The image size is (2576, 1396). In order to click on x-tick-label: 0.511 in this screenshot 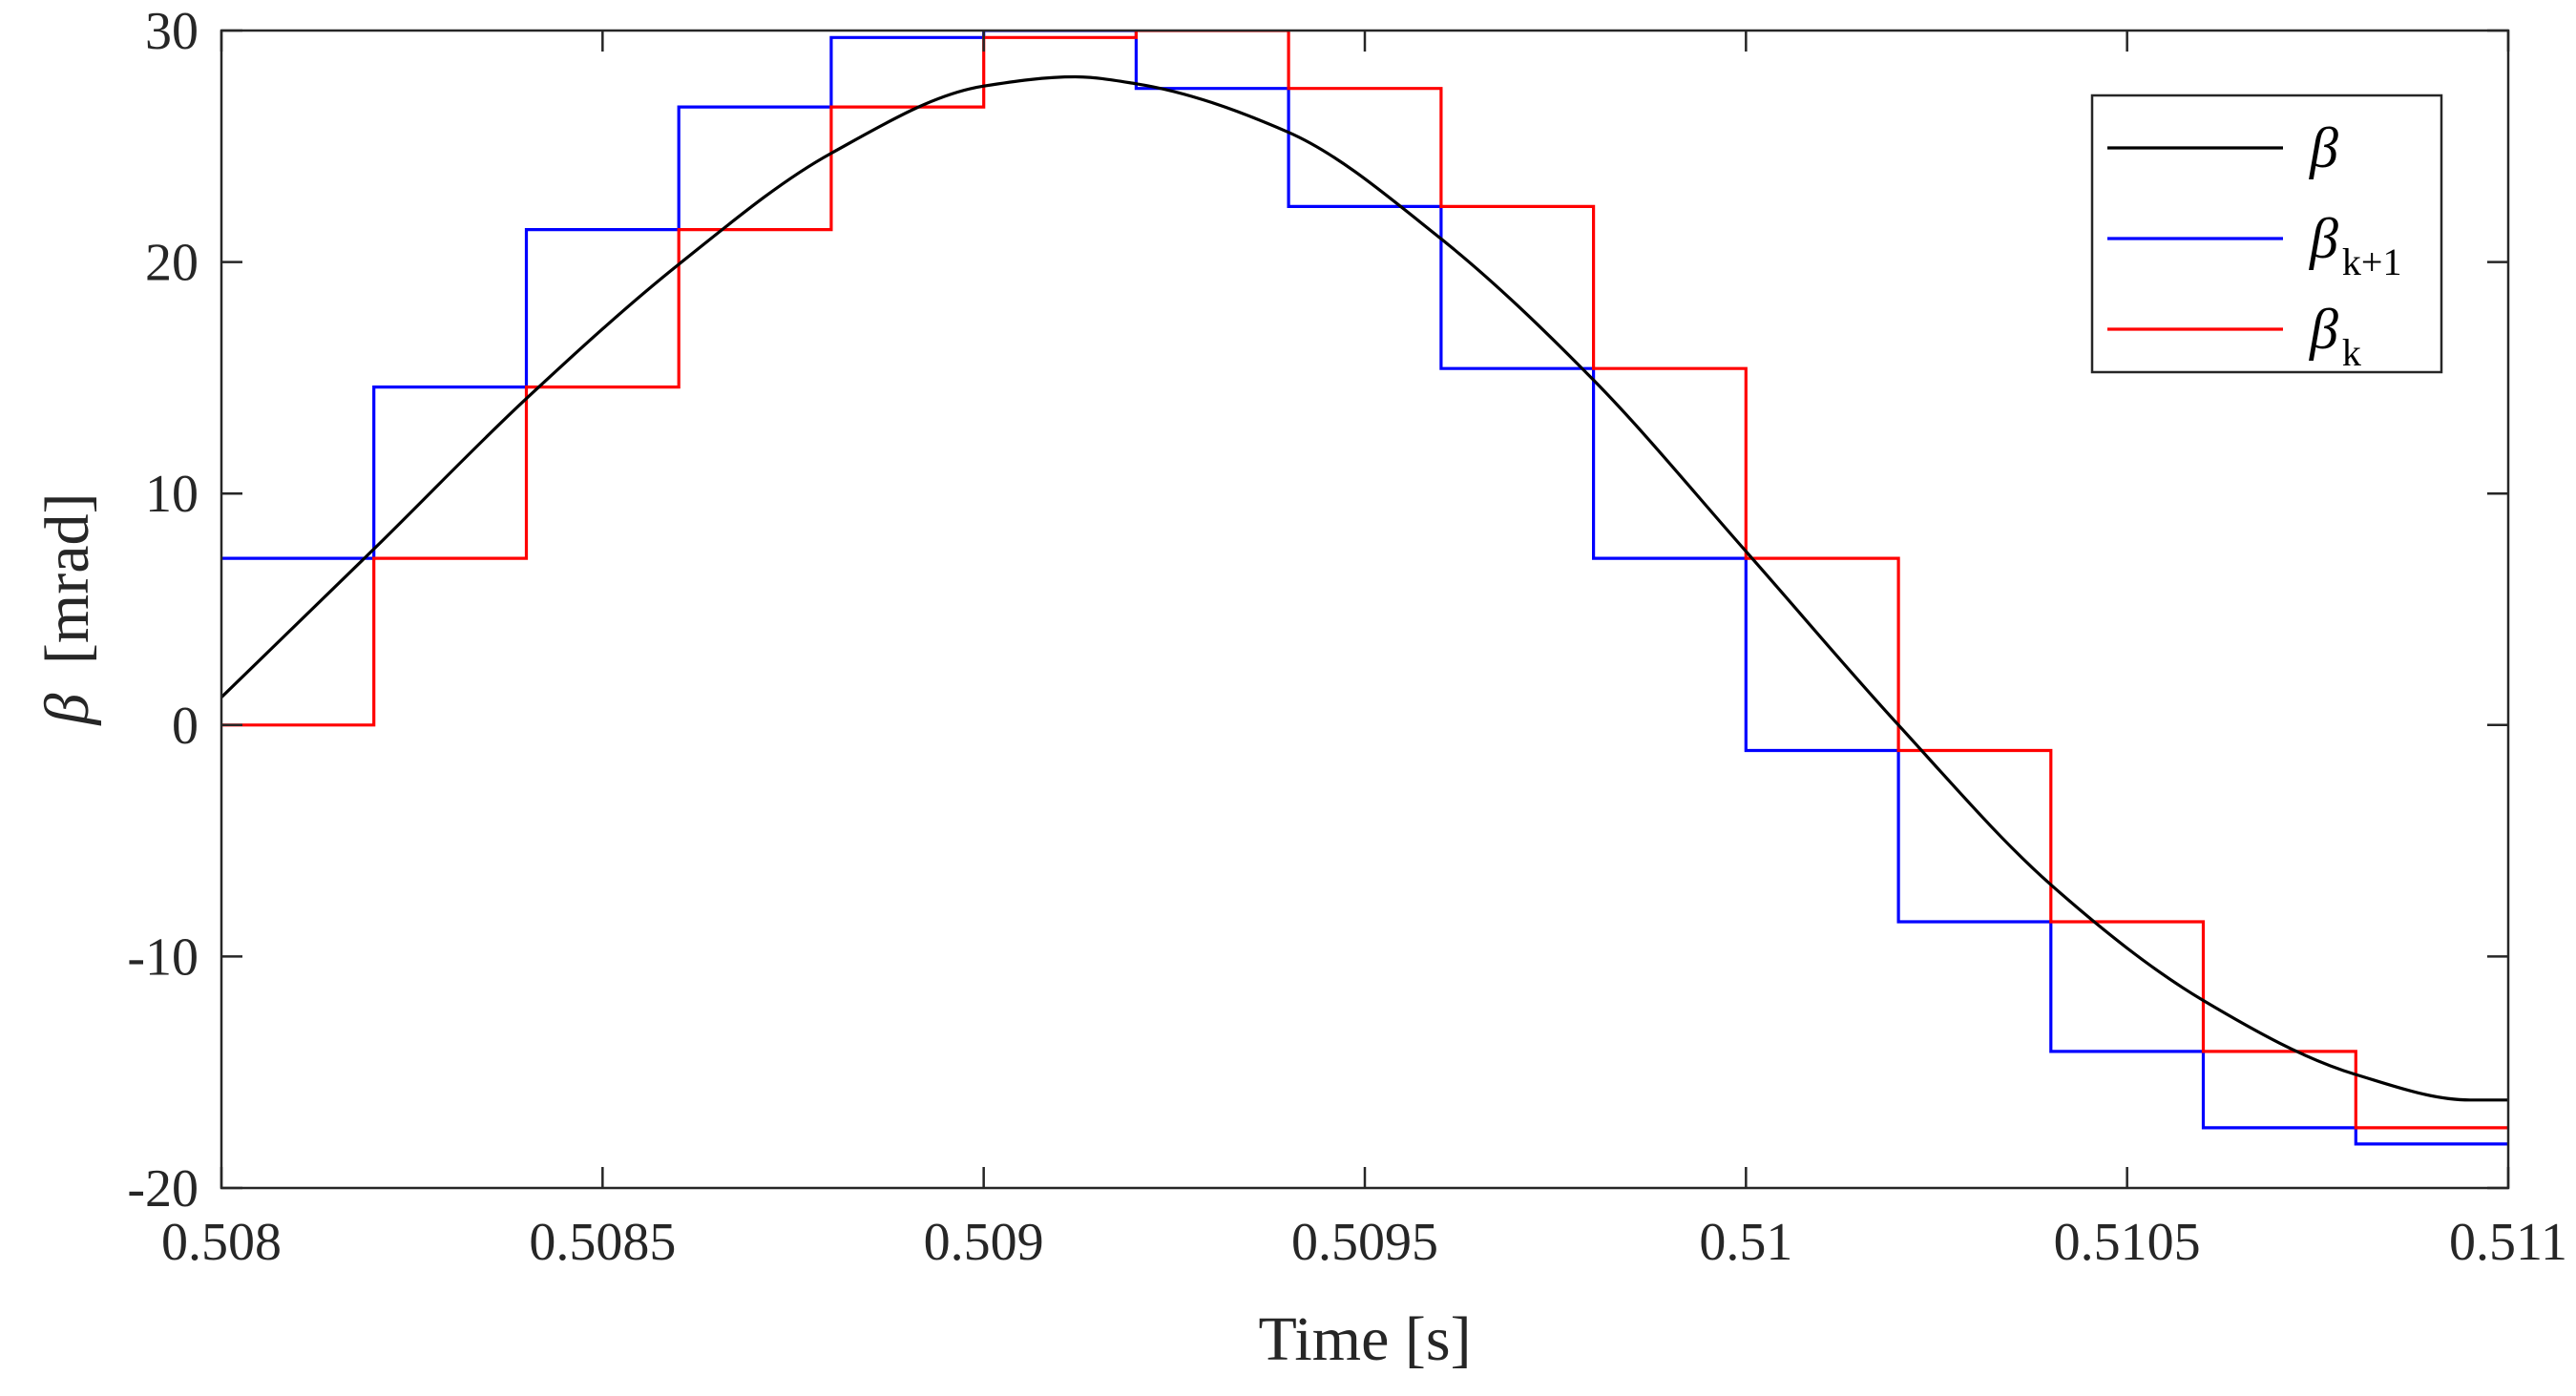, I will do `click(2508, 1243)`.